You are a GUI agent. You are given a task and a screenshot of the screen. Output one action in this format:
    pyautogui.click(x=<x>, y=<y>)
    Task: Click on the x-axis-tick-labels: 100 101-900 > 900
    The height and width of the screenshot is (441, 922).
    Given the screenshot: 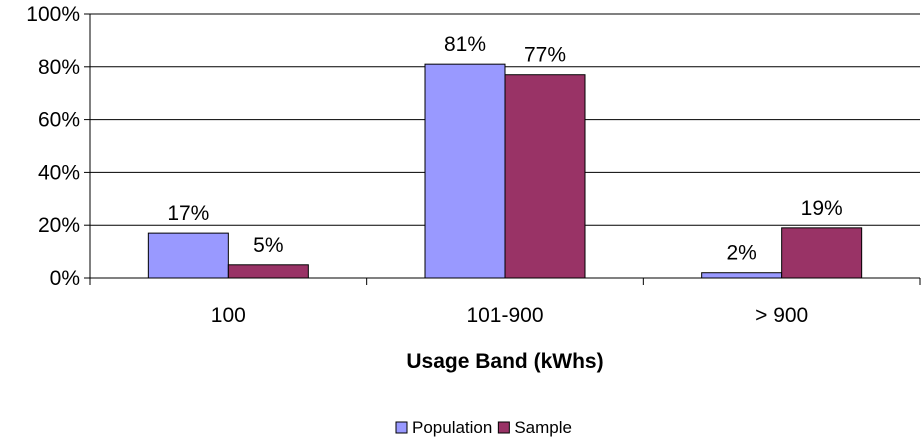 What is the action you would take?
    pyautogui.click(x=509, y=315)
    